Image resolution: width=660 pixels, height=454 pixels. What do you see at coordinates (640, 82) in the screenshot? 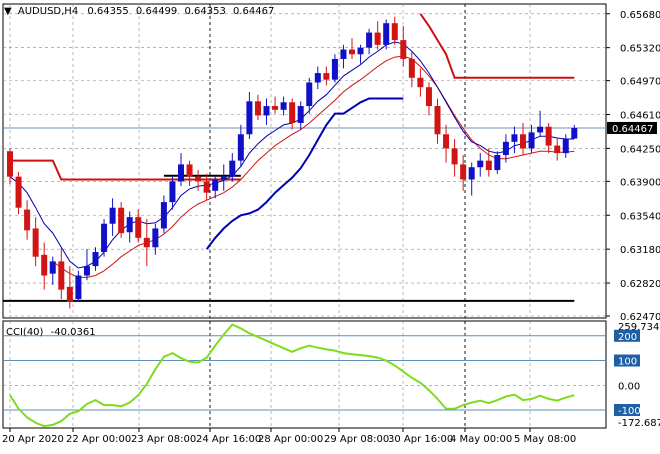
I see `price-tick-label: 0.64970` at bounding box center [640, 82].